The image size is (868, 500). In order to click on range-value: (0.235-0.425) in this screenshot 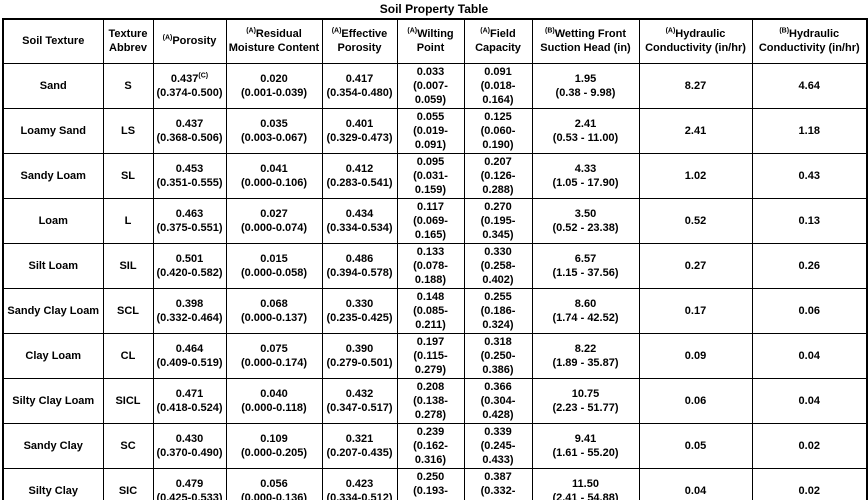, I will do `click(359, 317)`.